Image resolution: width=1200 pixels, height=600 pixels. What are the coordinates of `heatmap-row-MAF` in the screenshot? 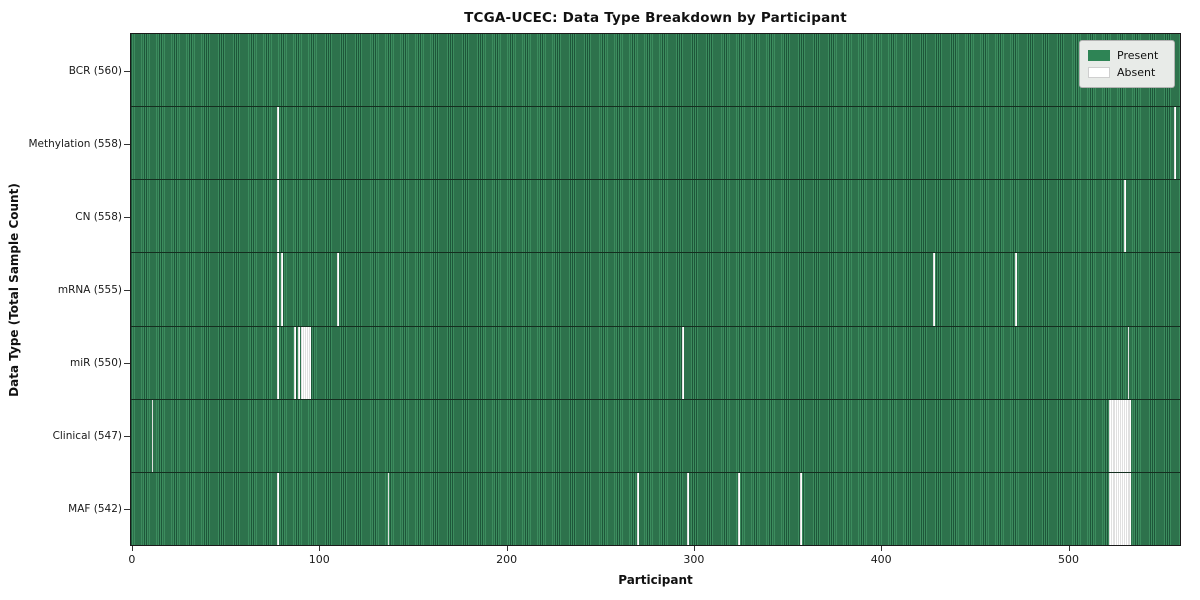 It's located at (655, 508).